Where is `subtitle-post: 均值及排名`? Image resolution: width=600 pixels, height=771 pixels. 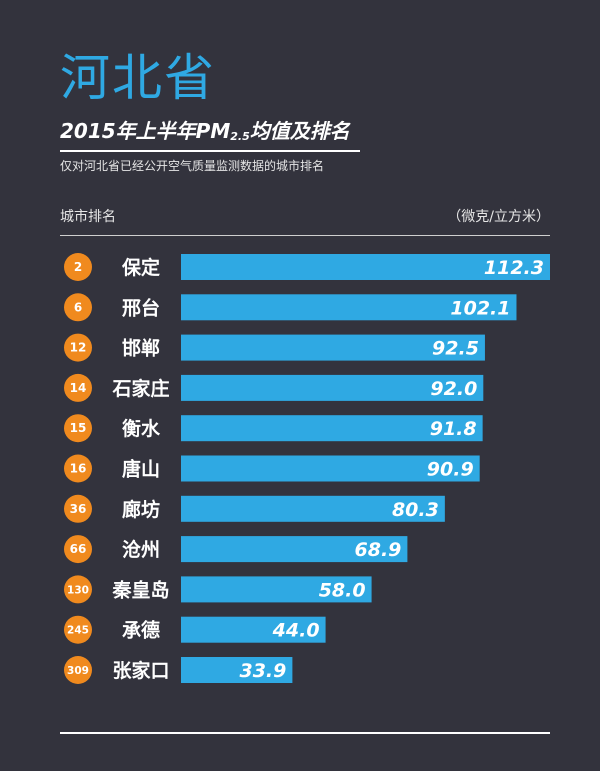 subtitle-post: 均值及排名 is located at coordinates (299, 131).